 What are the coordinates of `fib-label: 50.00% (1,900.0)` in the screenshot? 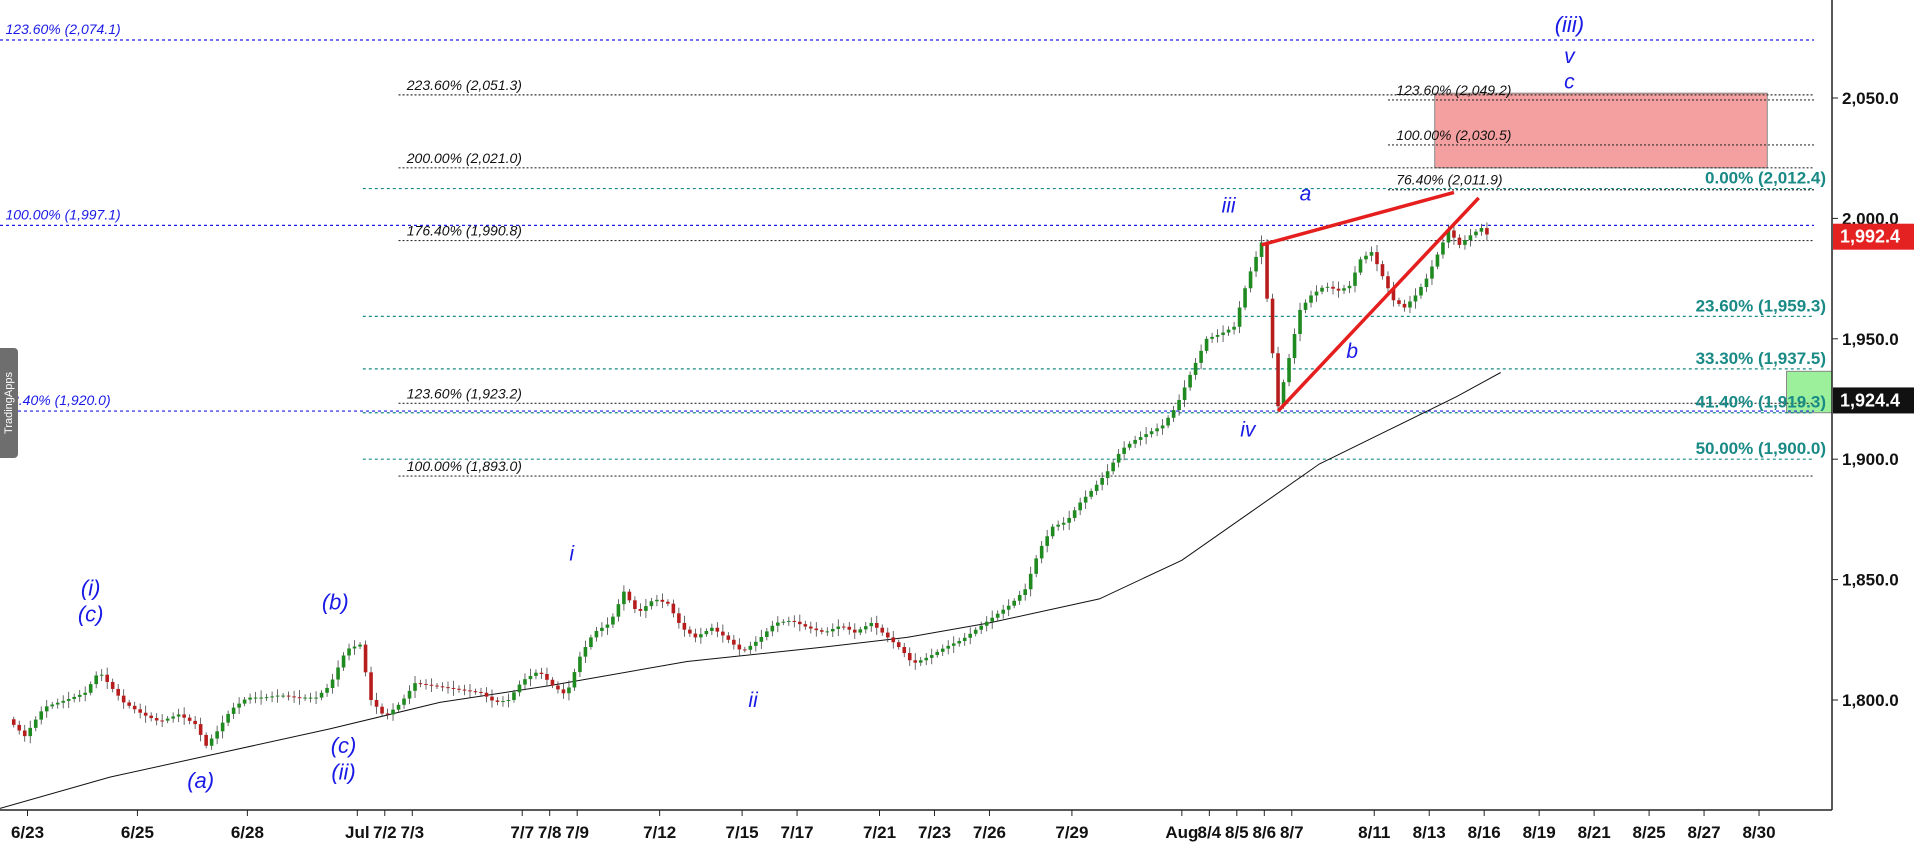 It's located at (1761, 448).